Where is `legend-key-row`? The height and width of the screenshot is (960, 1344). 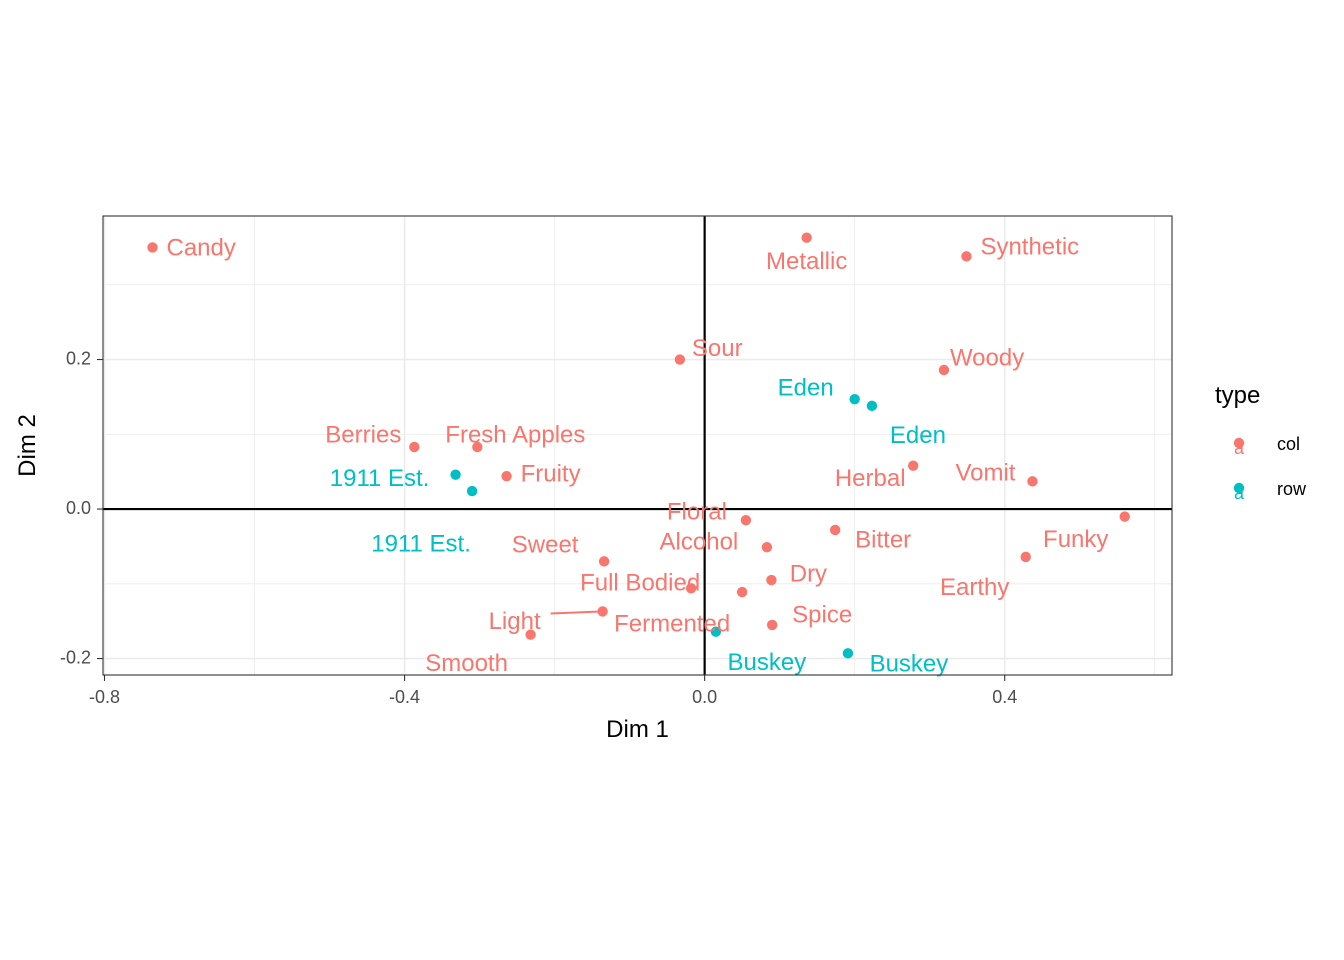
legend-key-row is located at coordinates (1239, 488).